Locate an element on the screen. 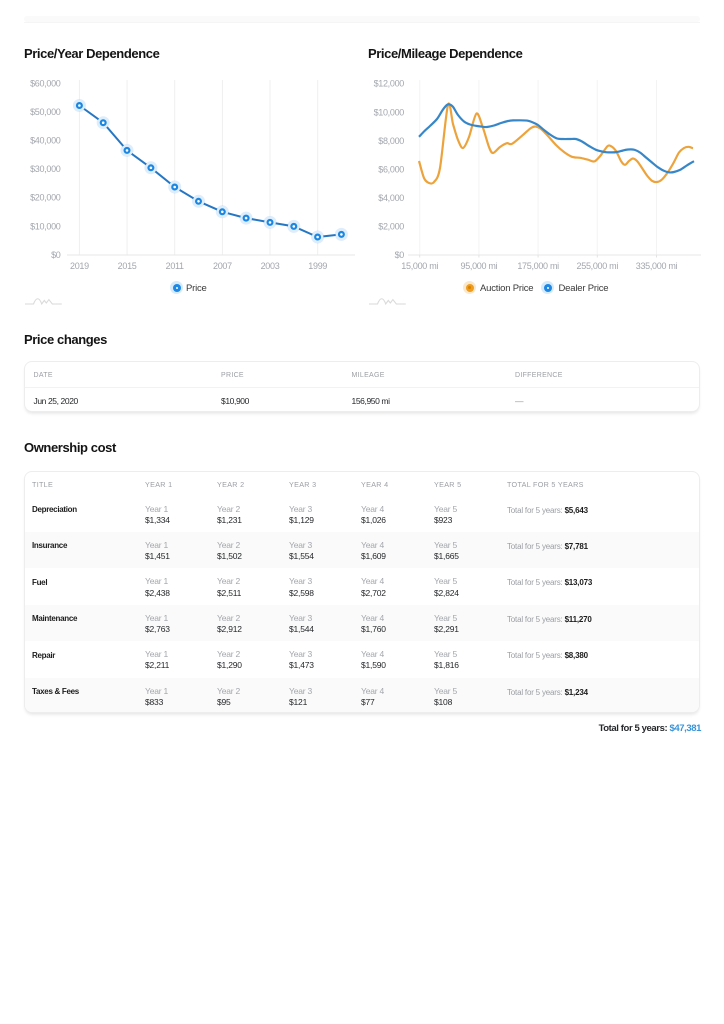 This screenshot has width=724, height=1024. svg-text: 2007 is located at coordinates (222, 266).